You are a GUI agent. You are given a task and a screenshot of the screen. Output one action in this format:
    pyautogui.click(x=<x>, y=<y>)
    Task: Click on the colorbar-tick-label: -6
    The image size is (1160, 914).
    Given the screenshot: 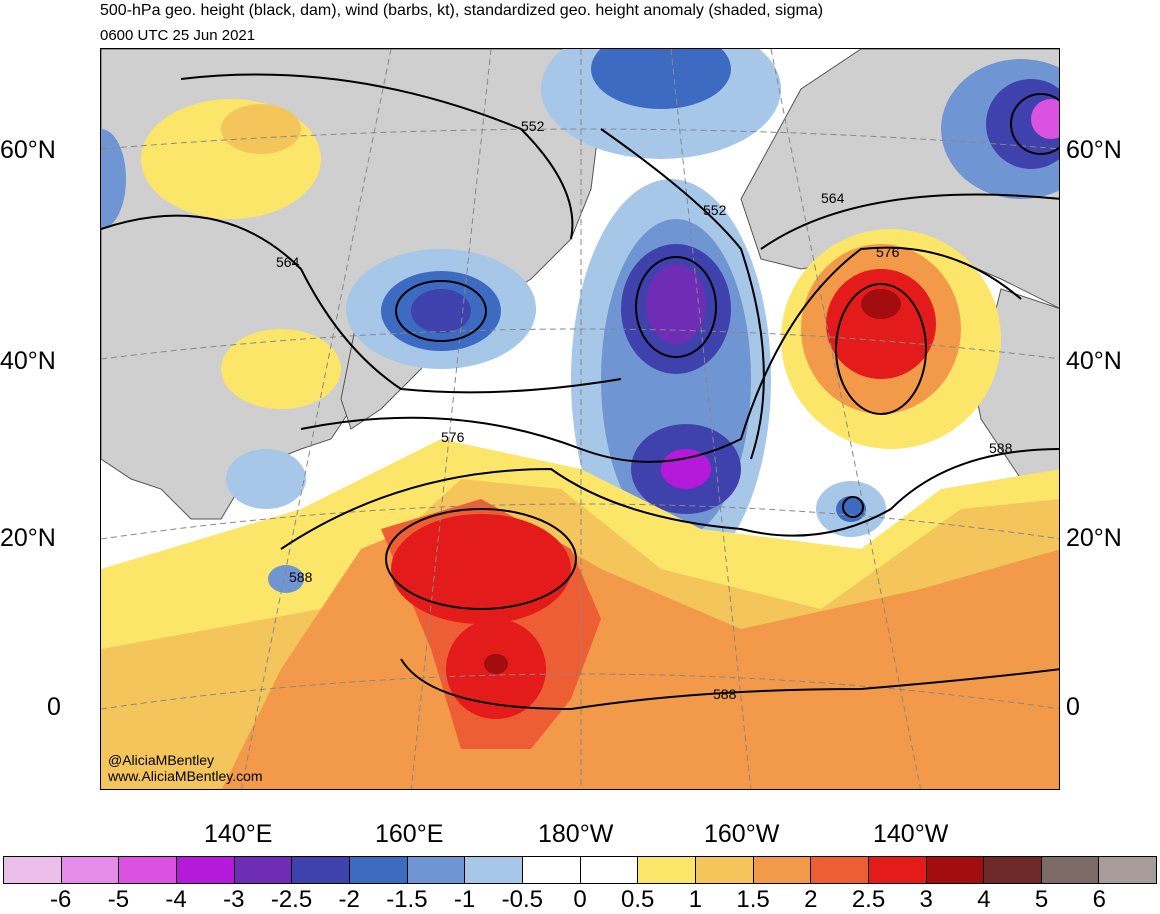 What is the action you would take?
    pyautogui.click(x=61, y=899)
    